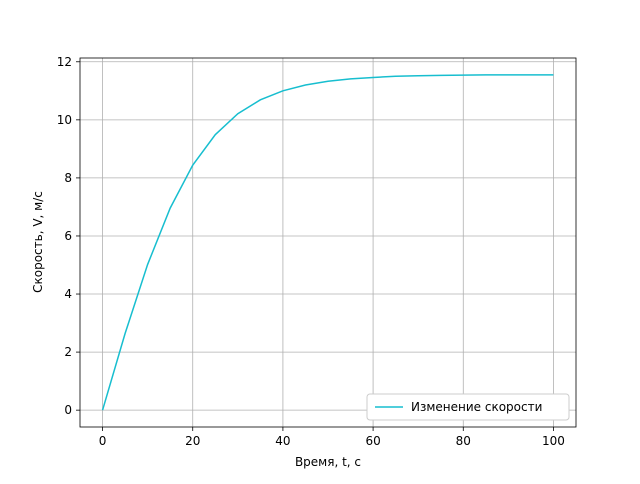 The height and width of the screenshot is (484, 640). What do you see at coordinates (38, 242) in the screenshot?
I see `y-axis-label: Скорость, V, м/с` at bounding box center [38, 242].